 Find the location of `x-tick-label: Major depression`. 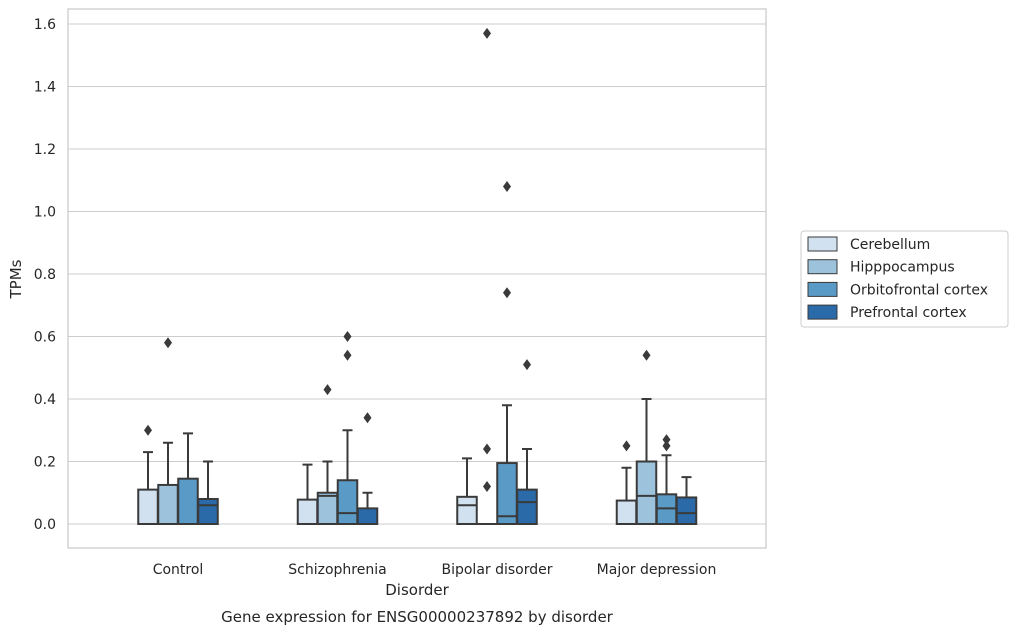

x-tick-label: Major depression is located at coordinates (657, 570).